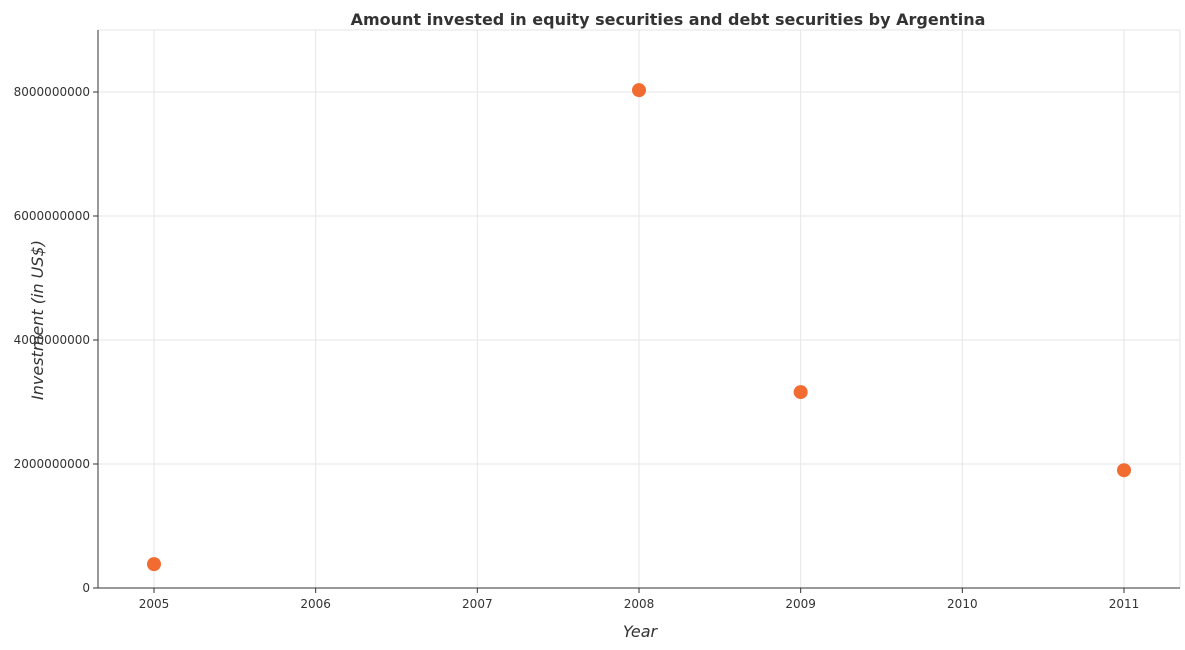 The image size is (1185, 650). I want to click on x-tick-label: 2007, so click(477, 604).